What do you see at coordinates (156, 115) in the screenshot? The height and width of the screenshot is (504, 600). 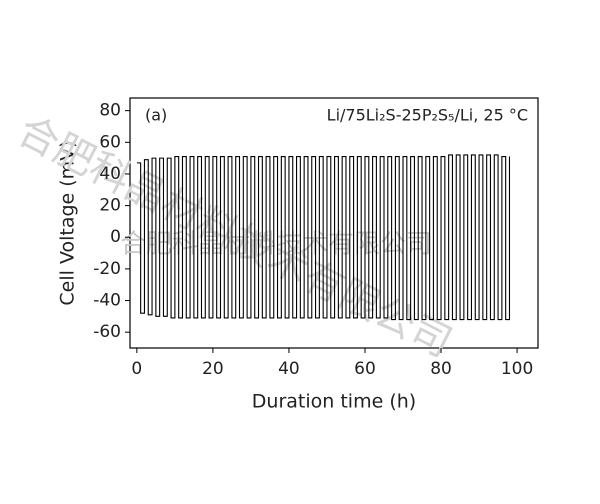 I see `panel-label: (a)` at bounding box center [156, 115].